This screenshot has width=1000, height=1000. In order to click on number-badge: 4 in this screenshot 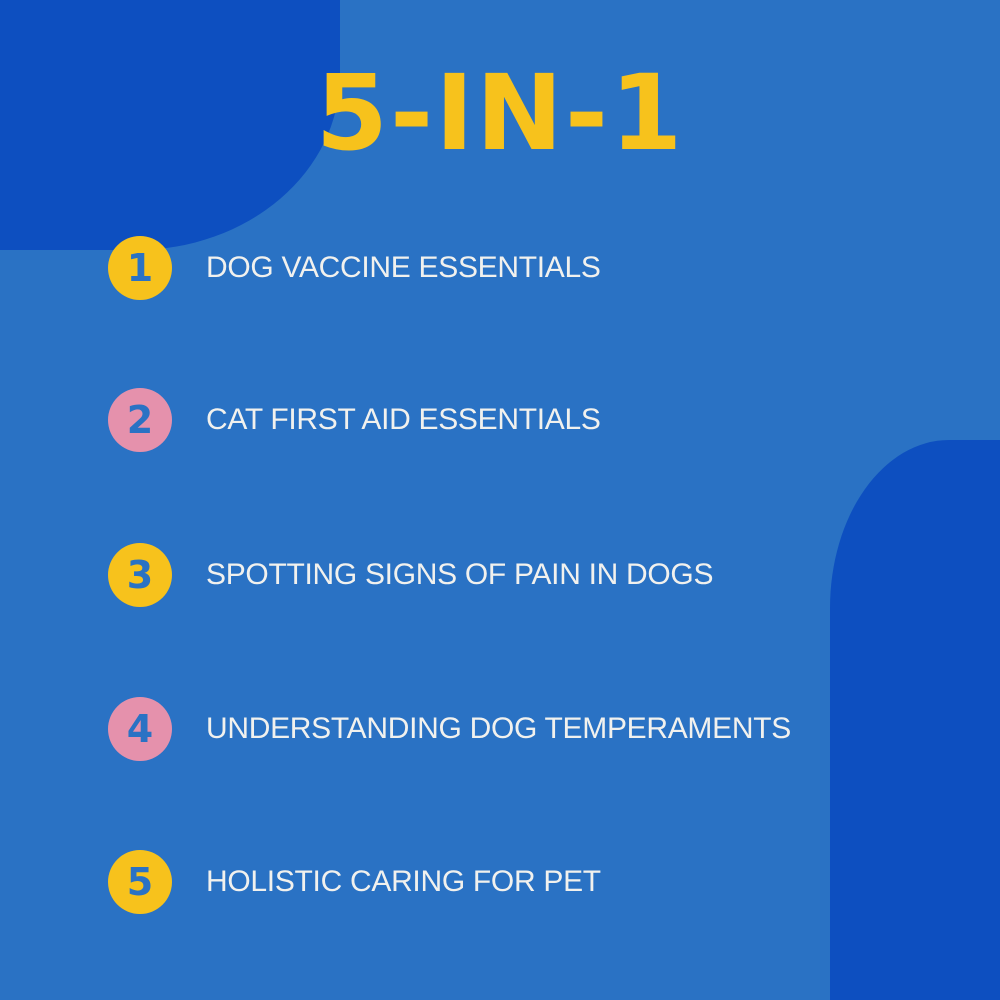, I will do `click(140, 729)`.